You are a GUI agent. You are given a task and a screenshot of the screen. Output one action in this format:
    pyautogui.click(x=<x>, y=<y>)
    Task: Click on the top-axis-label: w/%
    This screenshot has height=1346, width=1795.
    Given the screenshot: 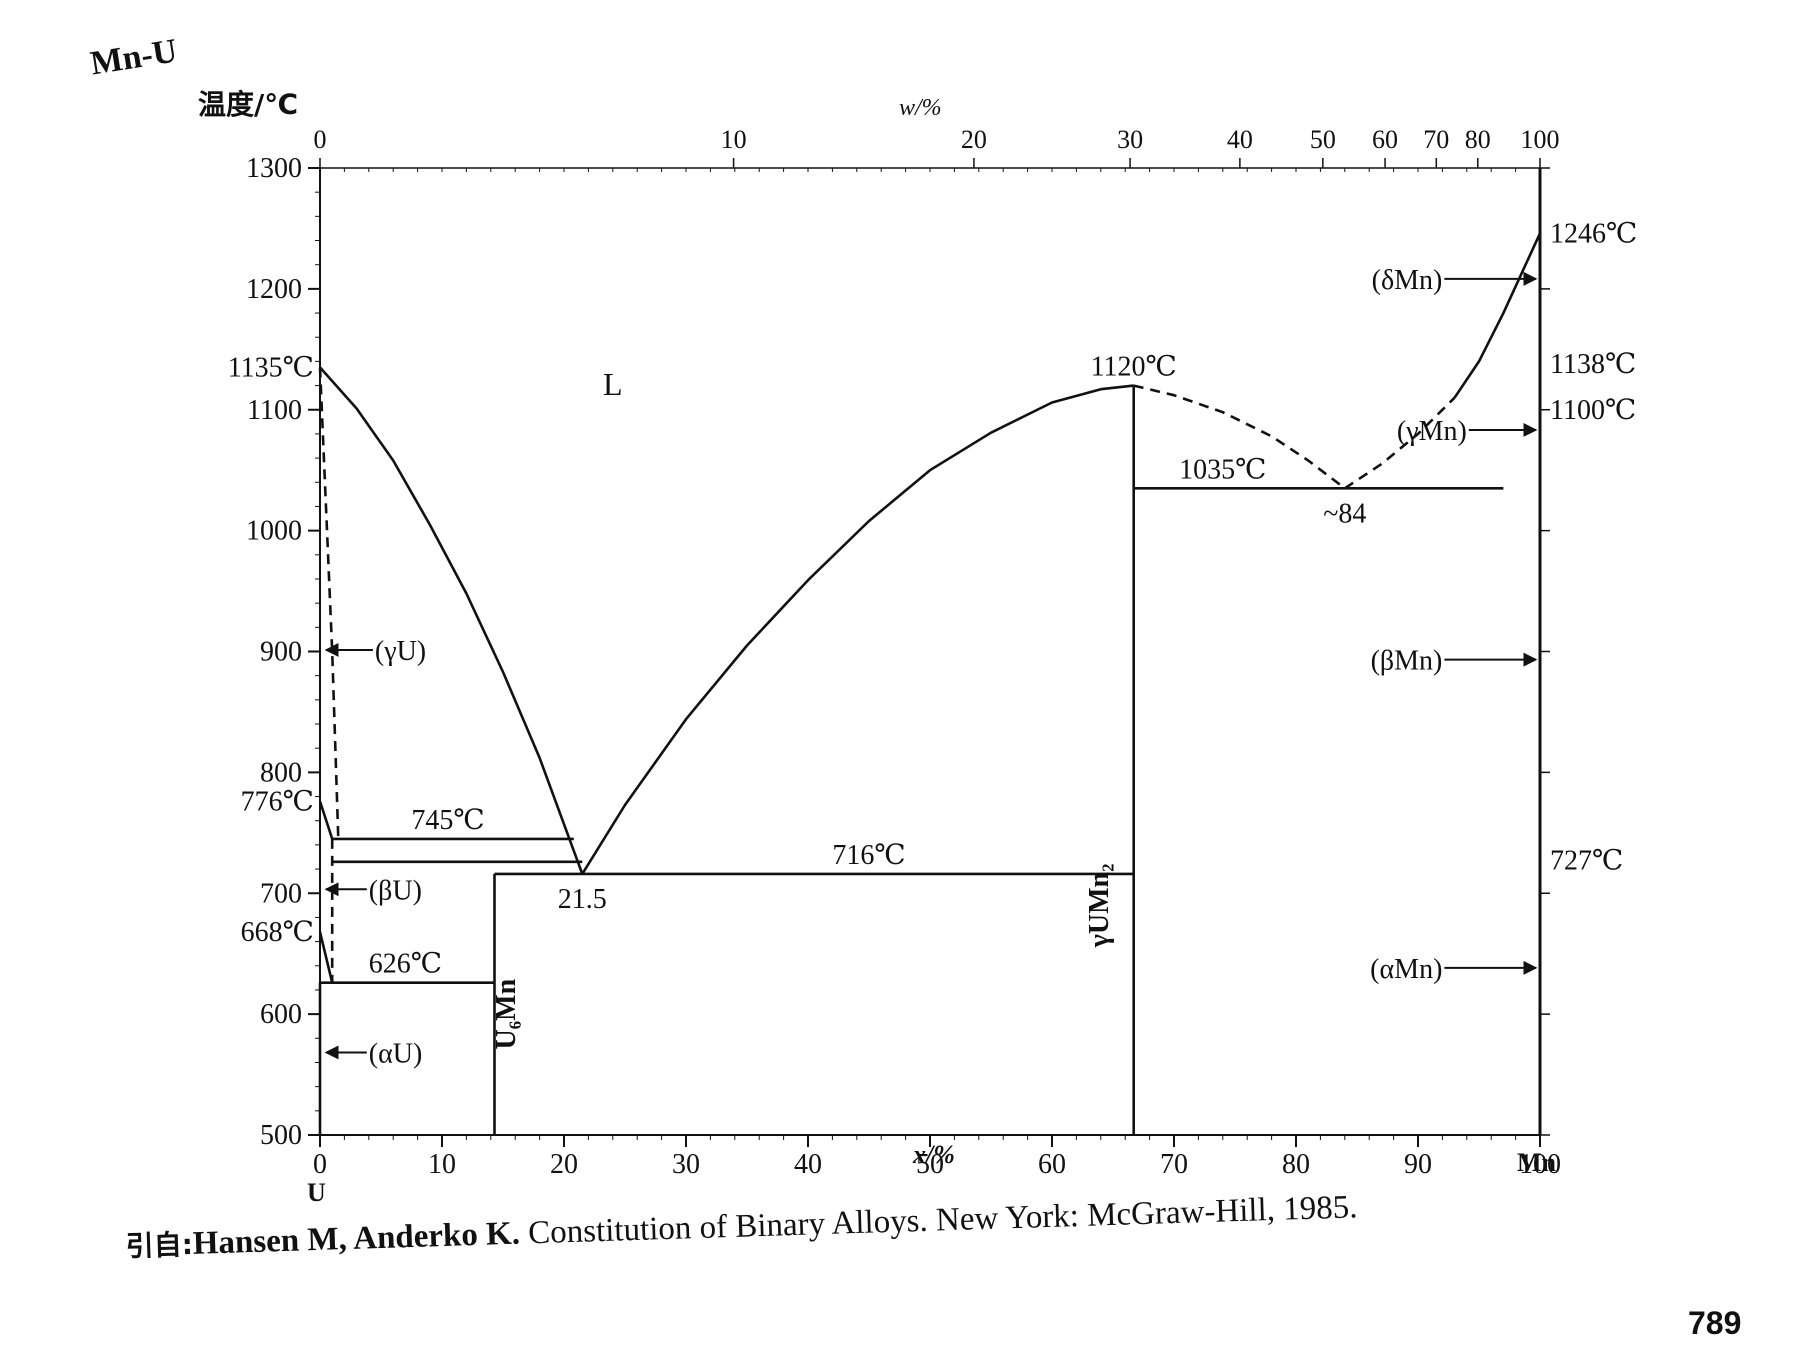 What is the action you would take?
    pyautogui.click(x=920, y=108)
    